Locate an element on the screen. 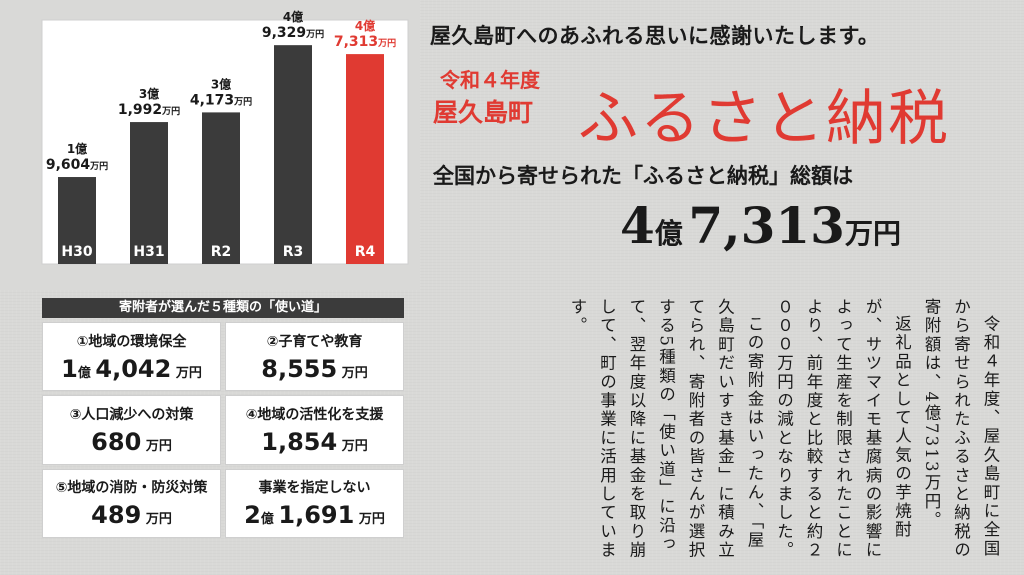 The height and width of the screenshot is (575, 1024). data-label-man: 7,313万円 is located at coordinates (365, 42).